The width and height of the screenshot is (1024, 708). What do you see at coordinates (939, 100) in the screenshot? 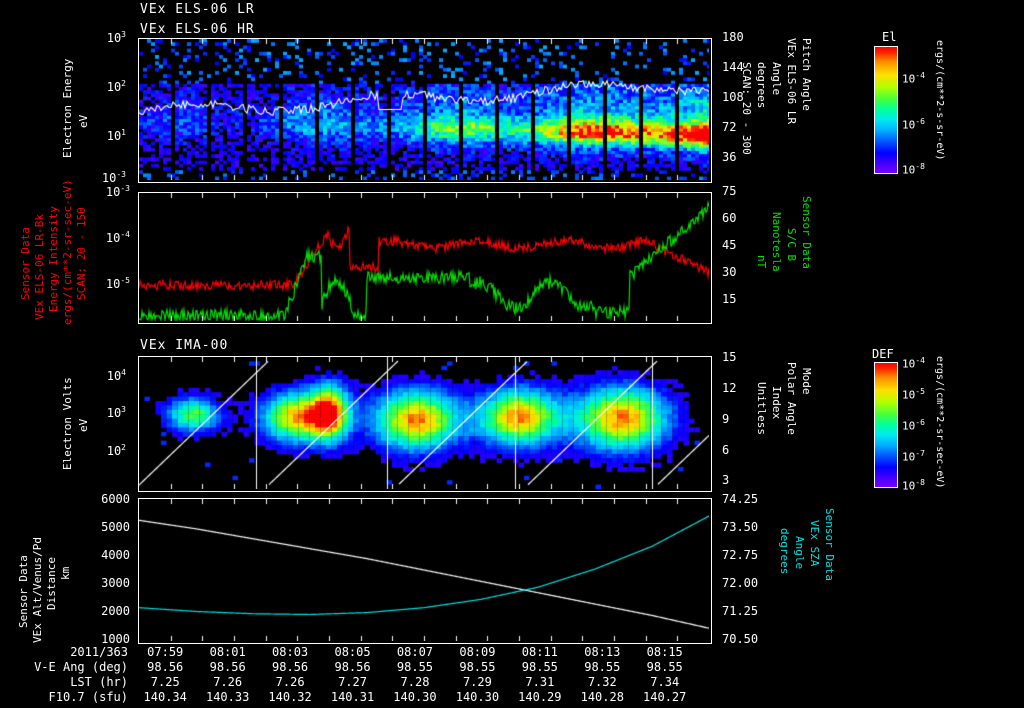
I see `colorbar1-units: ergs/(cm**2-s-sr-eV)` at bounding box center [939, 100].